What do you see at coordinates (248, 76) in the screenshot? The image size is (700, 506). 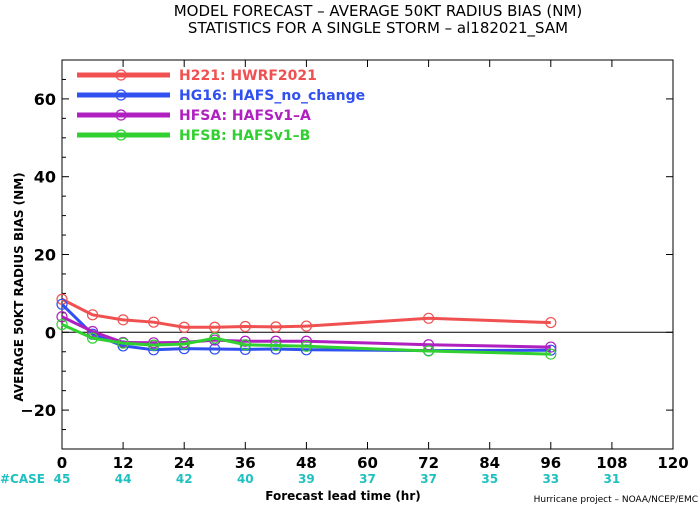 I see `legend-label-0: H221: HWRF2021` at bounding box center [248, 76].